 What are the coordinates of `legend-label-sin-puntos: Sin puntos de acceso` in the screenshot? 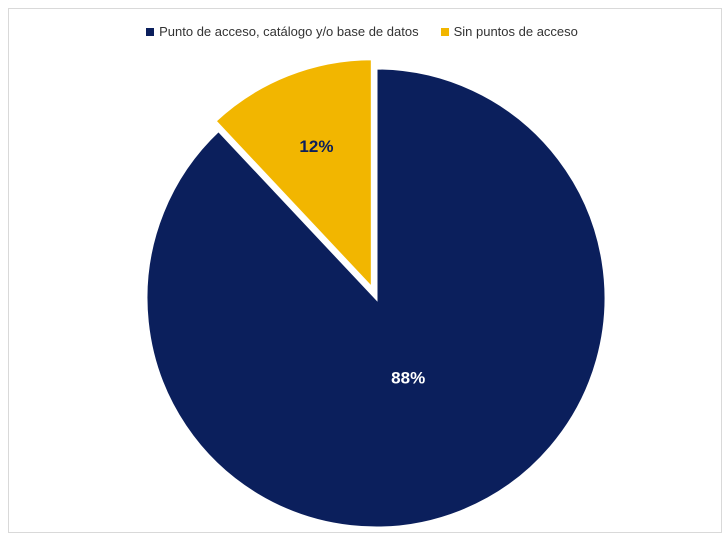 It's located at (515, 31).